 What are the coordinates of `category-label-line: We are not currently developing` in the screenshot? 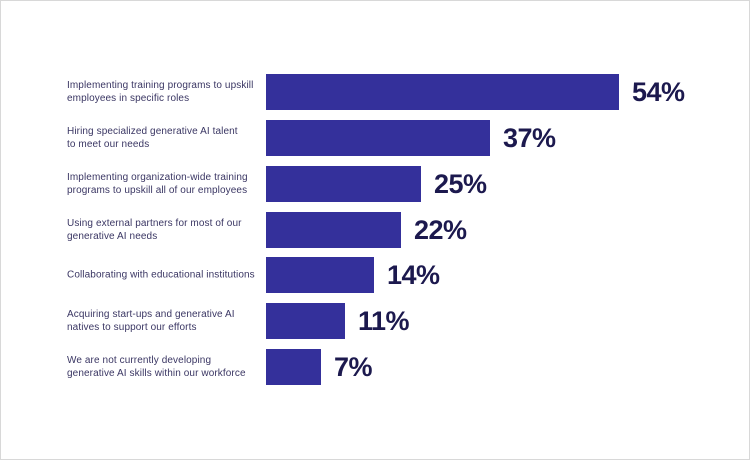 It's located at (139, 360).